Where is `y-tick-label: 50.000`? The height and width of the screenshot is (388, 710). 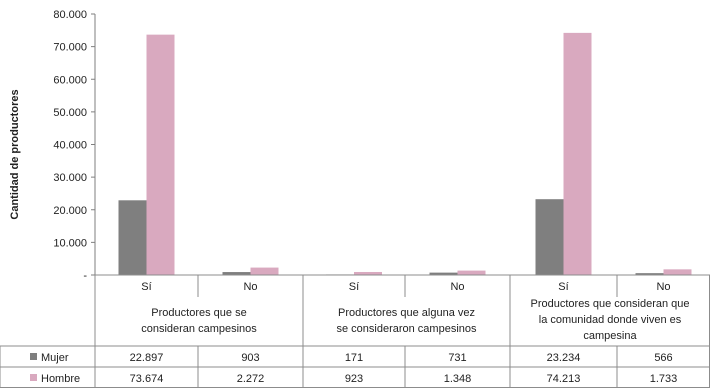
y-tick-label: 50.000 is located at coordinates (70, 113).